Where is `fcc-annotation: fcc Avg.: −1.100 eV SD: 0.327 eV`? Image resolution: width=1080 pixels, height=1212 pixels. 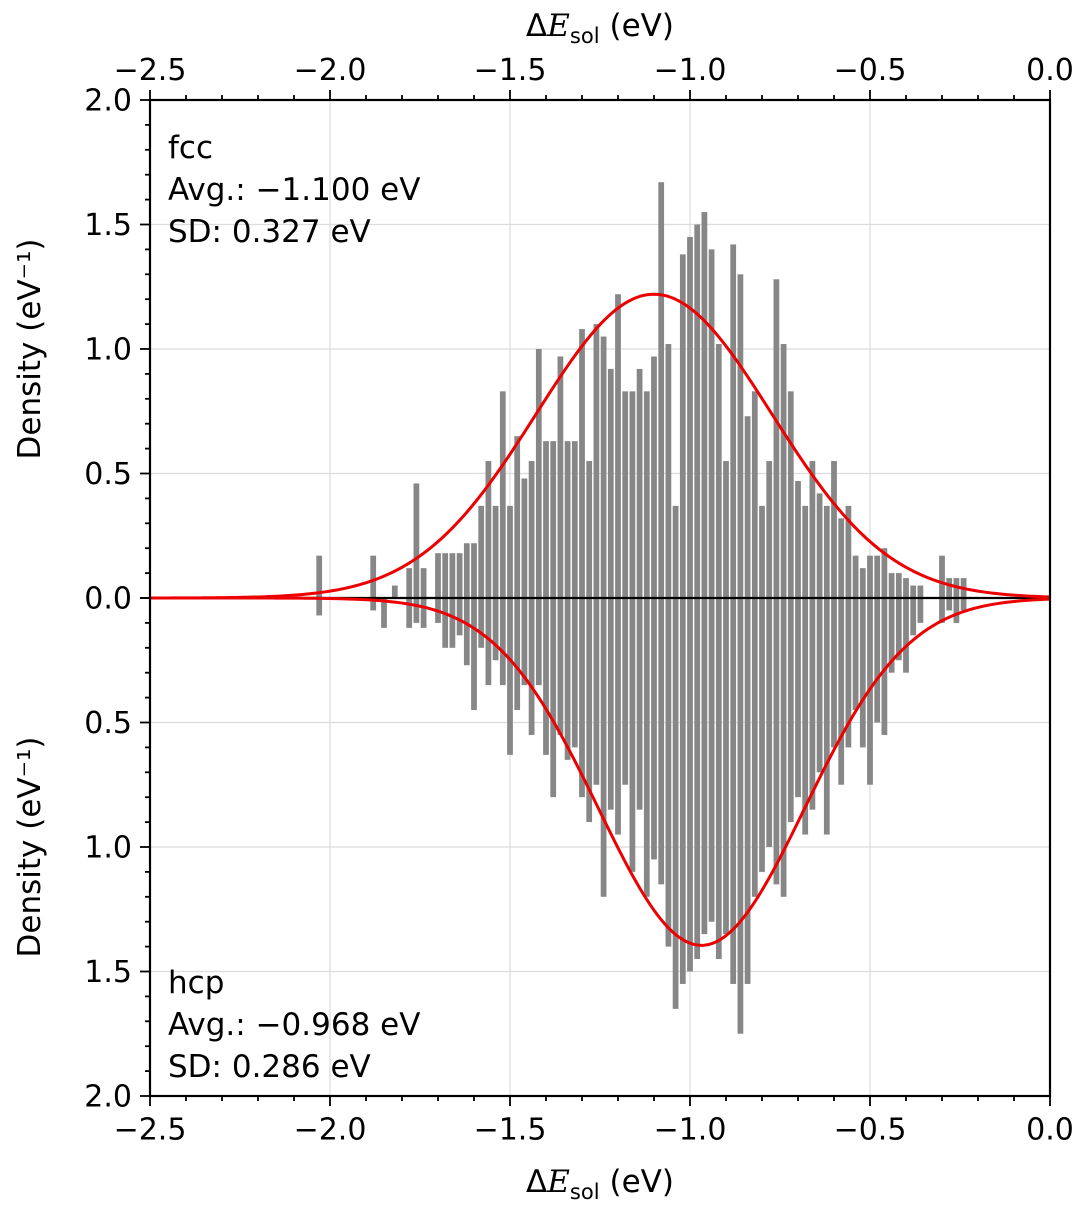 fcc-annotation: fcc Avg.: −1.100 eV SD: 0.327 eV is located at coordinates (294, 190).